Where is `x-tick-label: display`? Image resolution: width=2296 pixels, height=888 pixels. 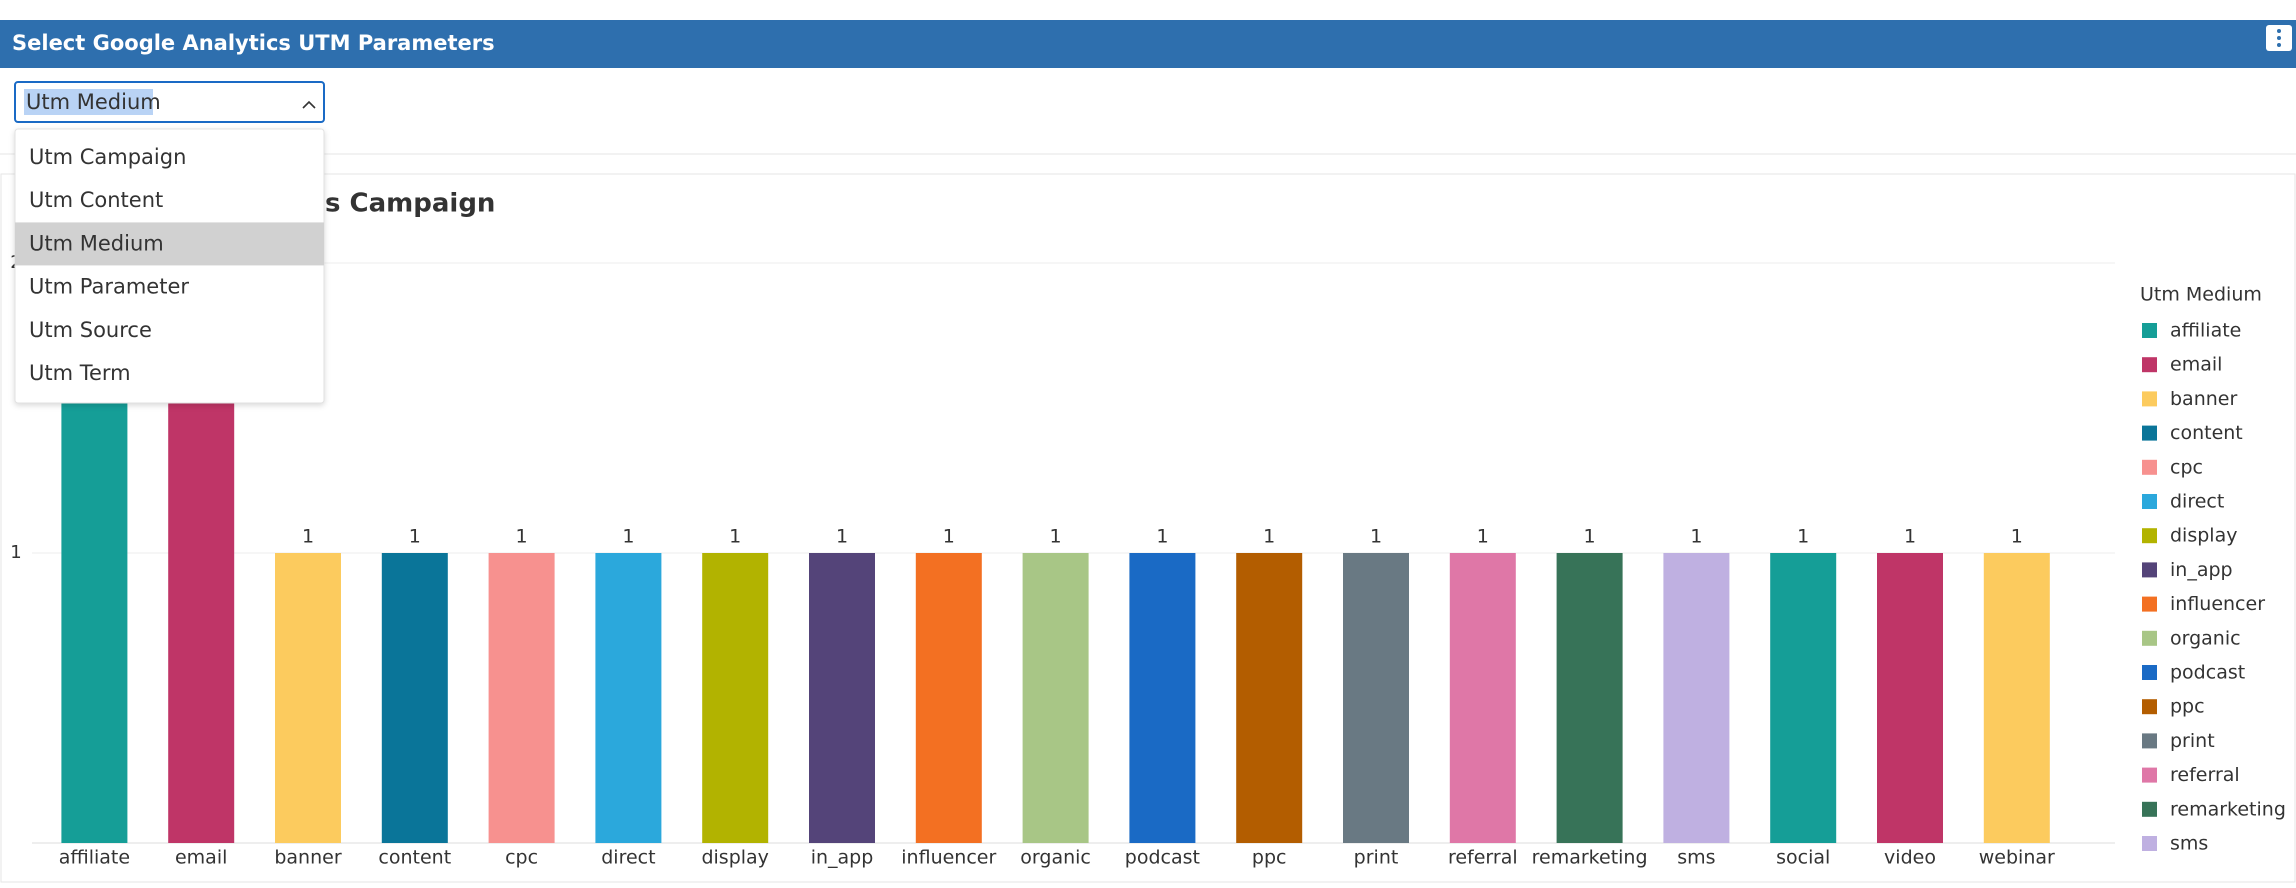 x-tick-label: display is located at coordinates (734, 858).